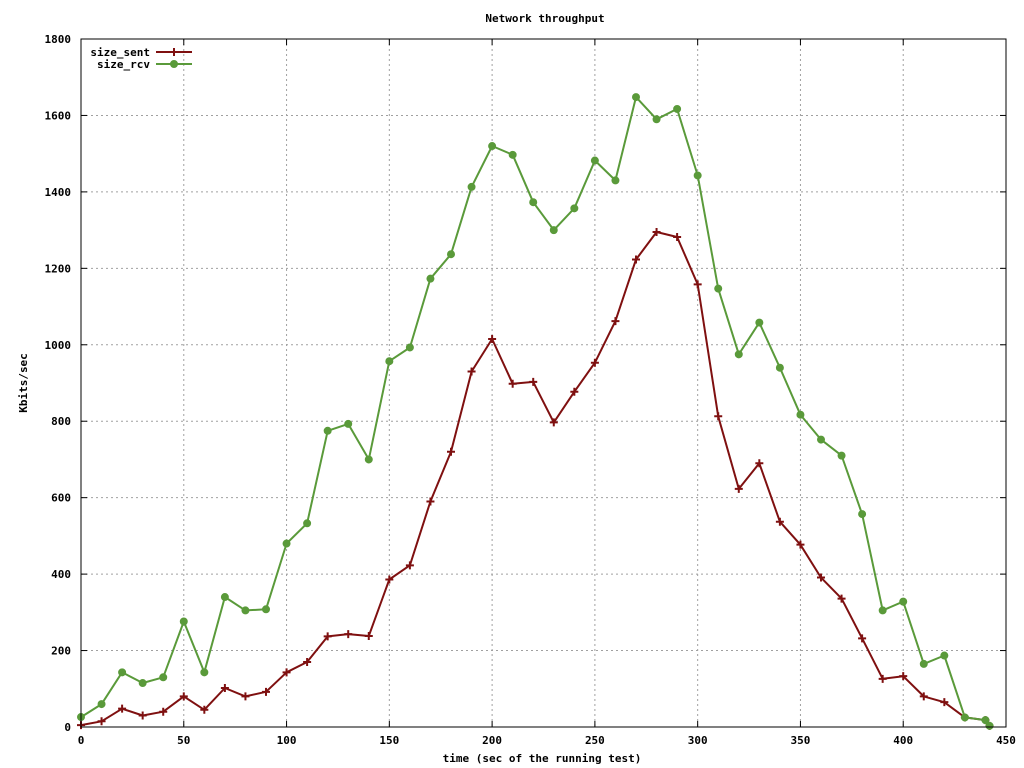 The height and width of the screenshot is (768, 1024). What do you see at coordinates (123, 64) in the screenshot?
I see `legend-label-size_rcv: size_rcv` at bounding box center [123, 64].